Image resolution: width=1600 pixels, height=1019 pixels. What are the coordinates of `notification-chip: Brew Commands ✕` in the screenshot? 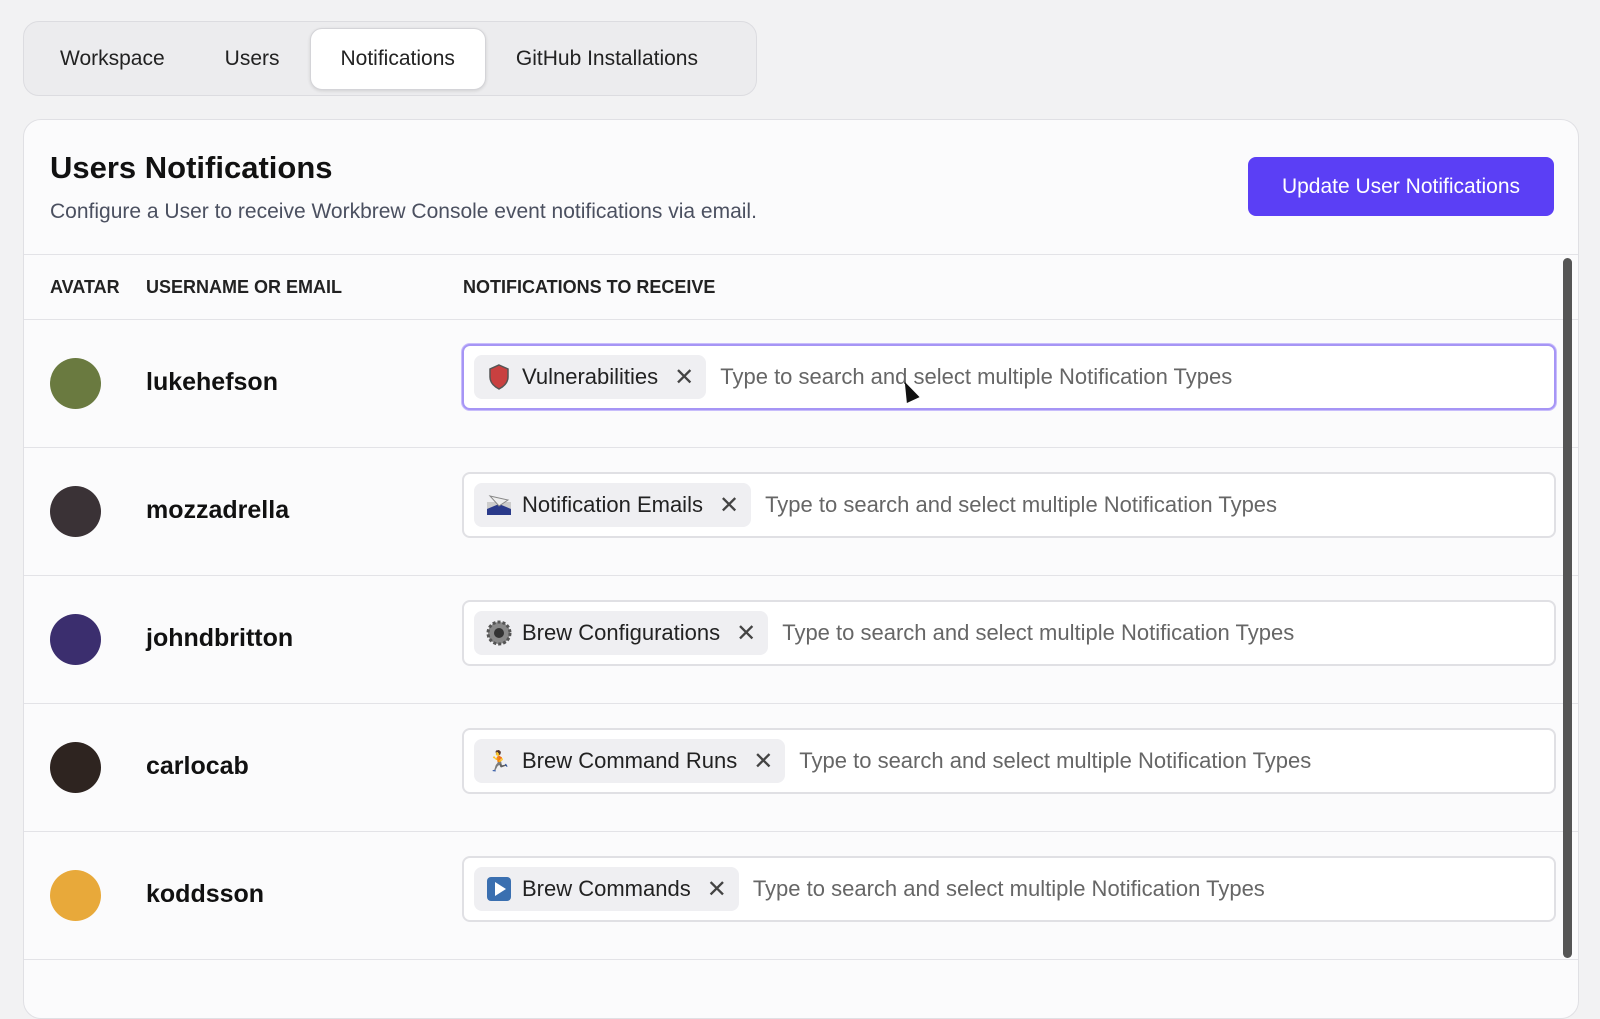 It's located at (606, 889).